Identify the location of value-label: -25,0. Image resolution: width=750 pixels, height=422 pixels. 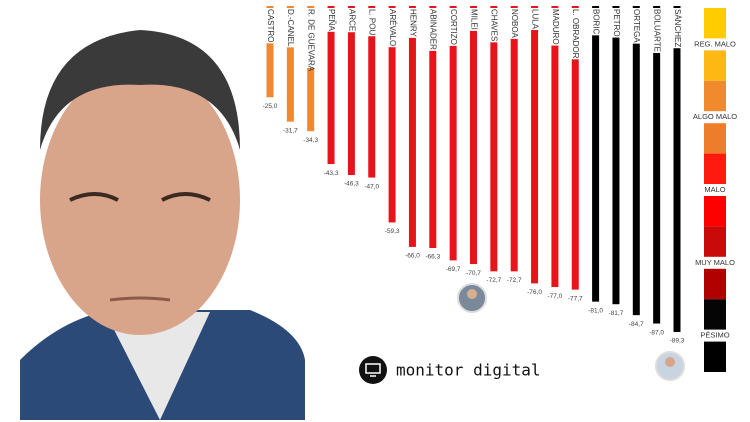
(270, 106).